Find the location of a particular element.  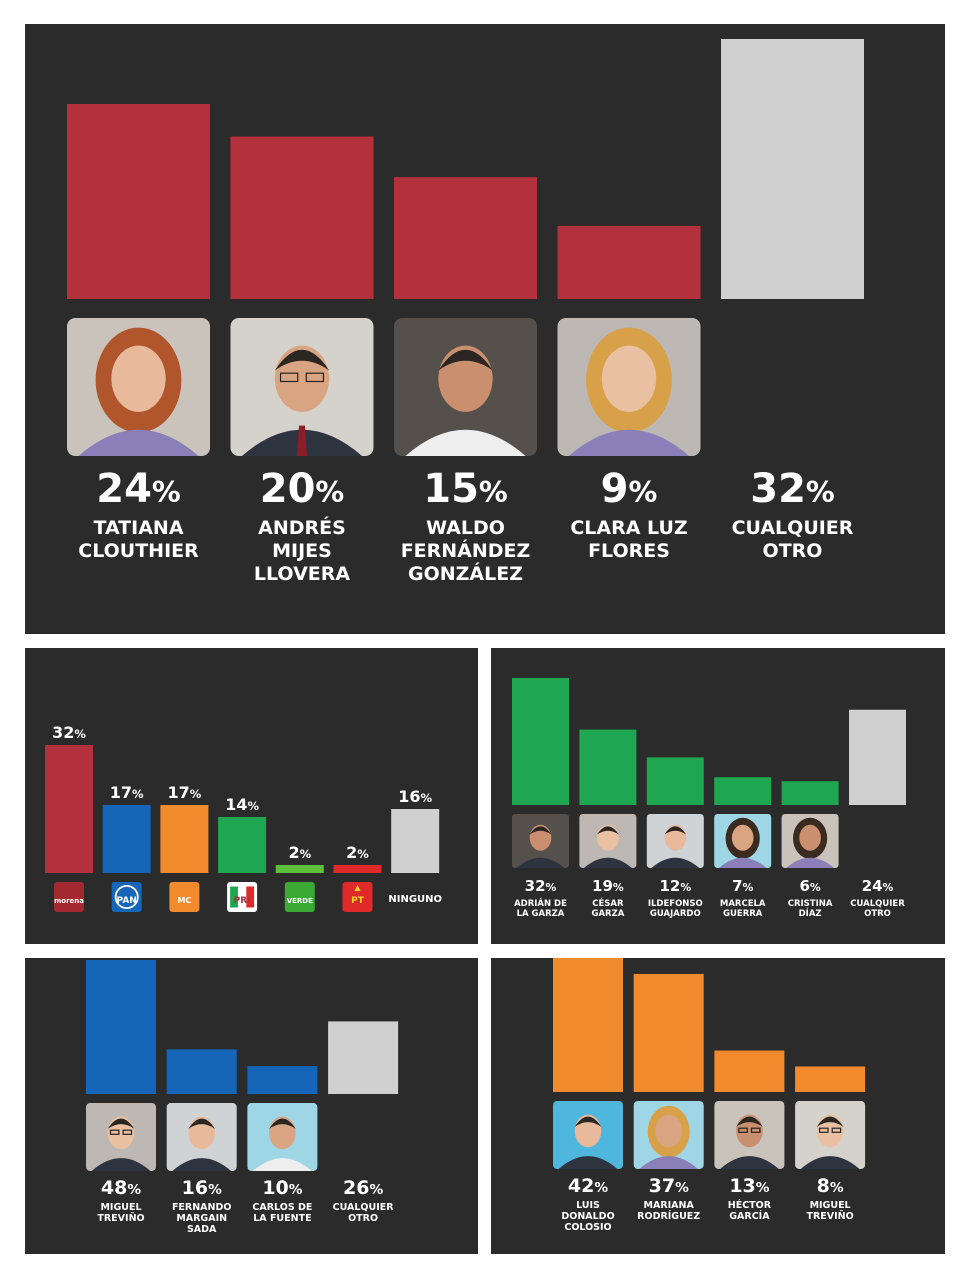

percent-label-2: 10% is located at coordinates (282, 1188).